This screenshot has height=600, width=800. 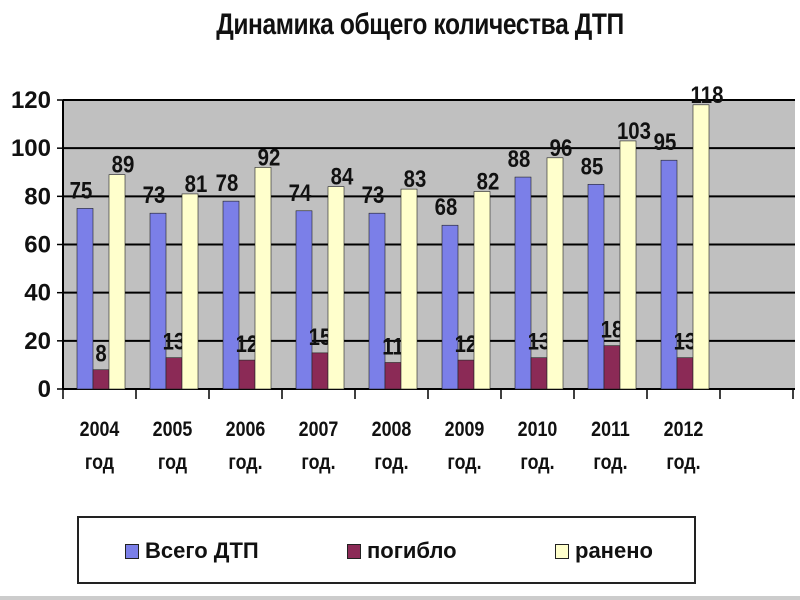 I want to click on bar-погибло-2010, so click(x=539, y=373).